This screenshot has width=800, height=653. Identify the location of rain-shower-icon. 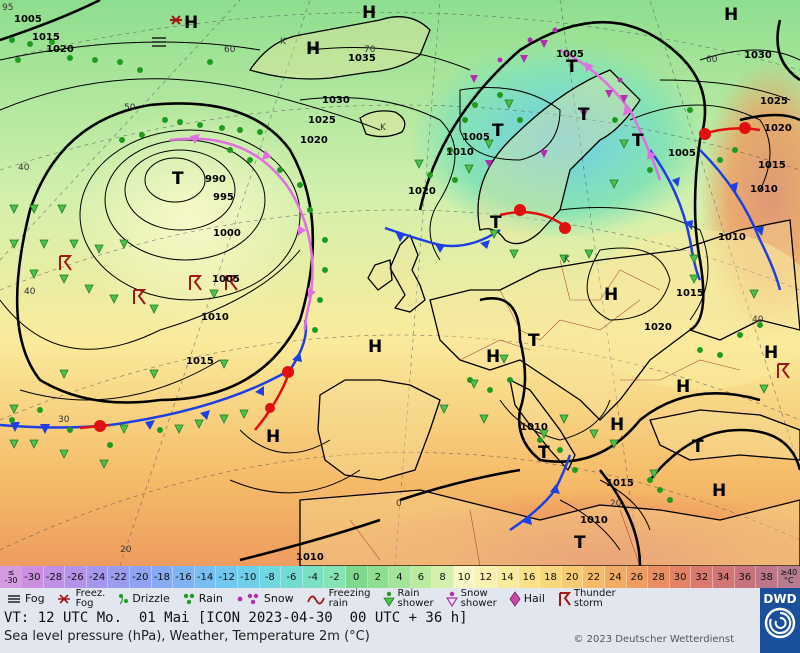
(388, 599).